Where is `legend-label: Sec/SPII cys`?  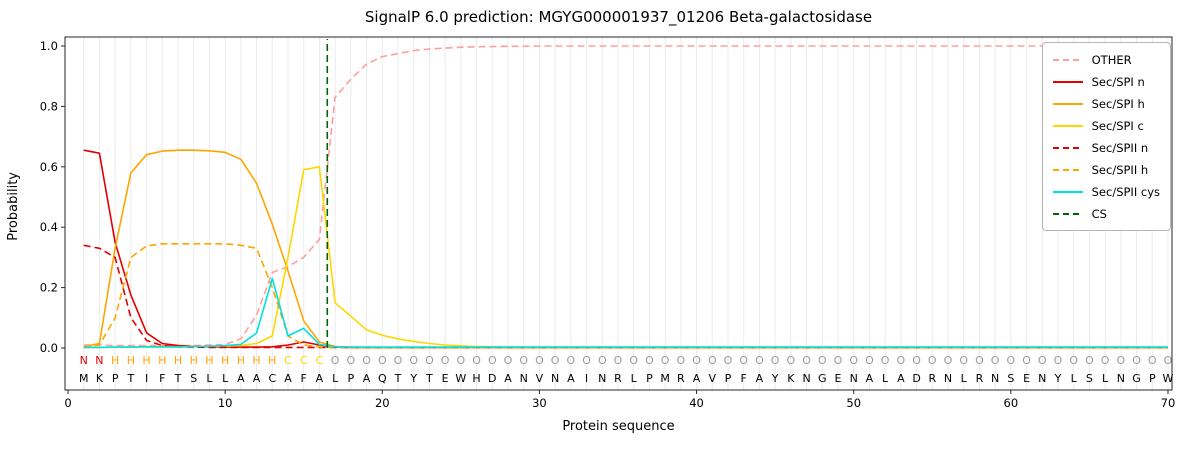
legend-label: Sec/SPII cys is located at coordinates (1125, 191).